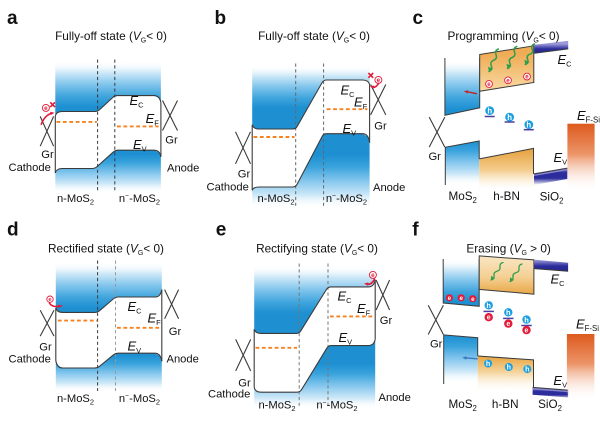 The image size is (600, 426). I want to click on svg-text: c, so click(418, 18).